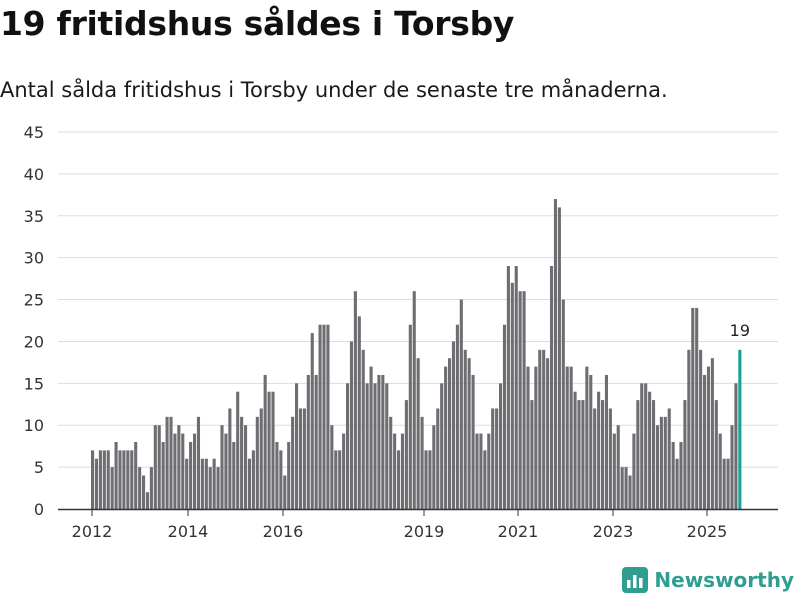  What do you see at coordinates (34, 174) in the screenshot?
I see `y-tick-label: 40` at bounding box center [34, 174].